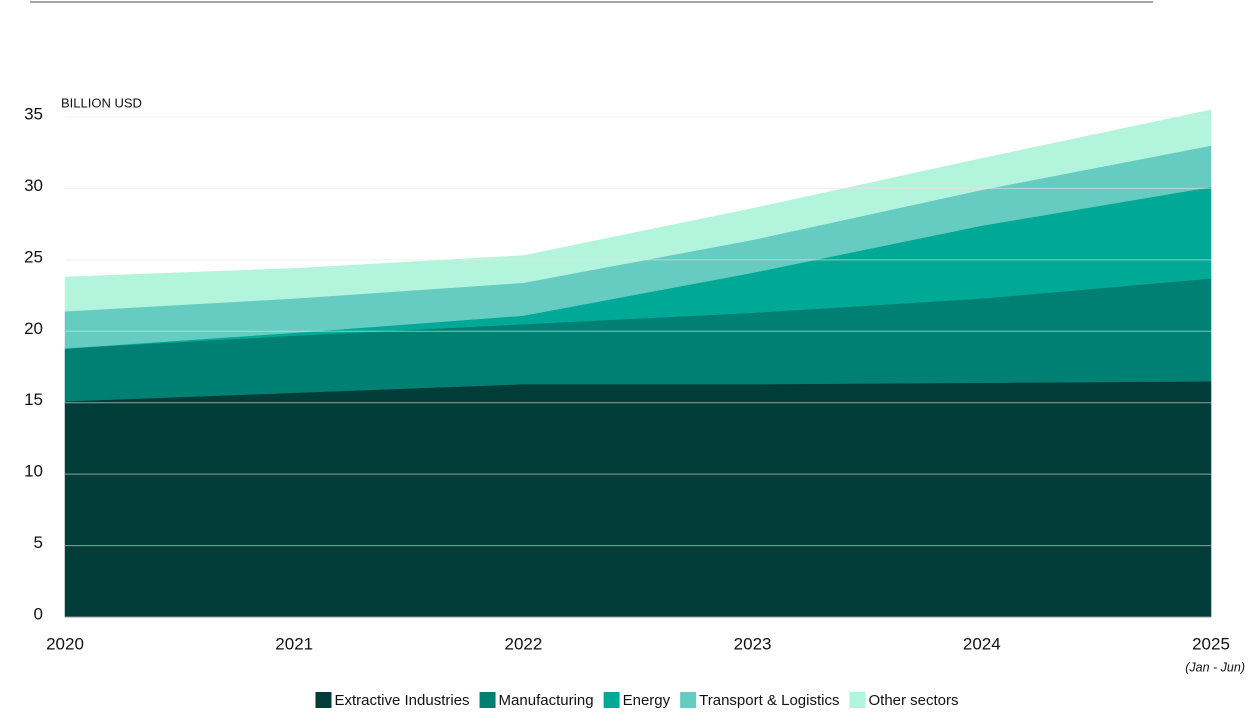 The height and width of the screenshot is (726, 1254). What do you see at coordinates (523, 643) in the screenshot?
I see `x-tick-label: 2022` at bounding box center [523, 643].